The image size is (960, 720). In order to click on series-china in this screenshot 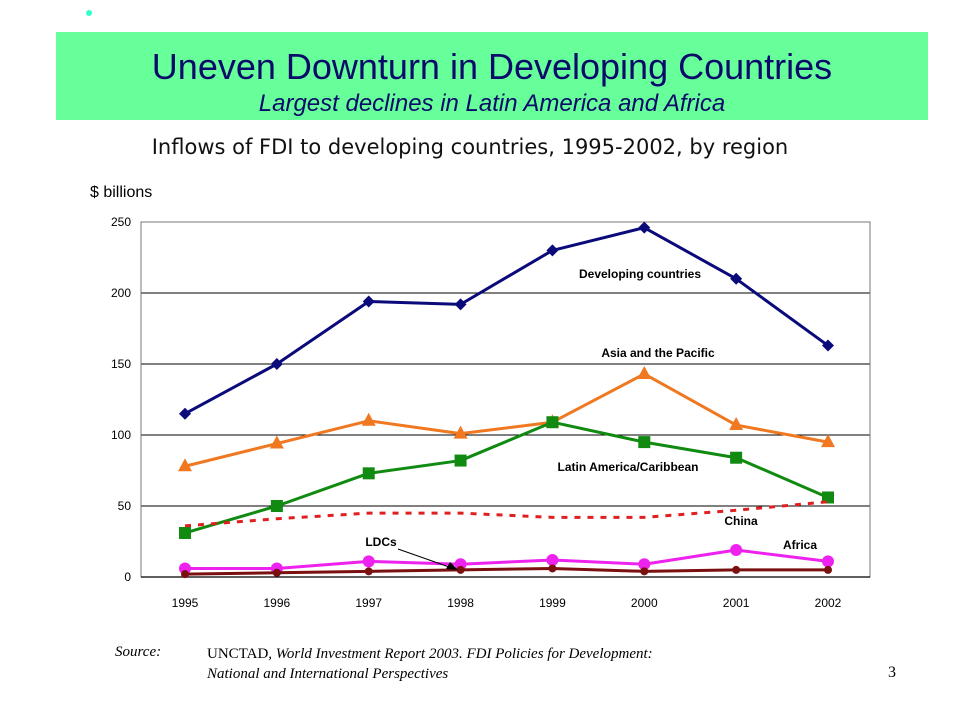, I will do `click(506, 514)`.